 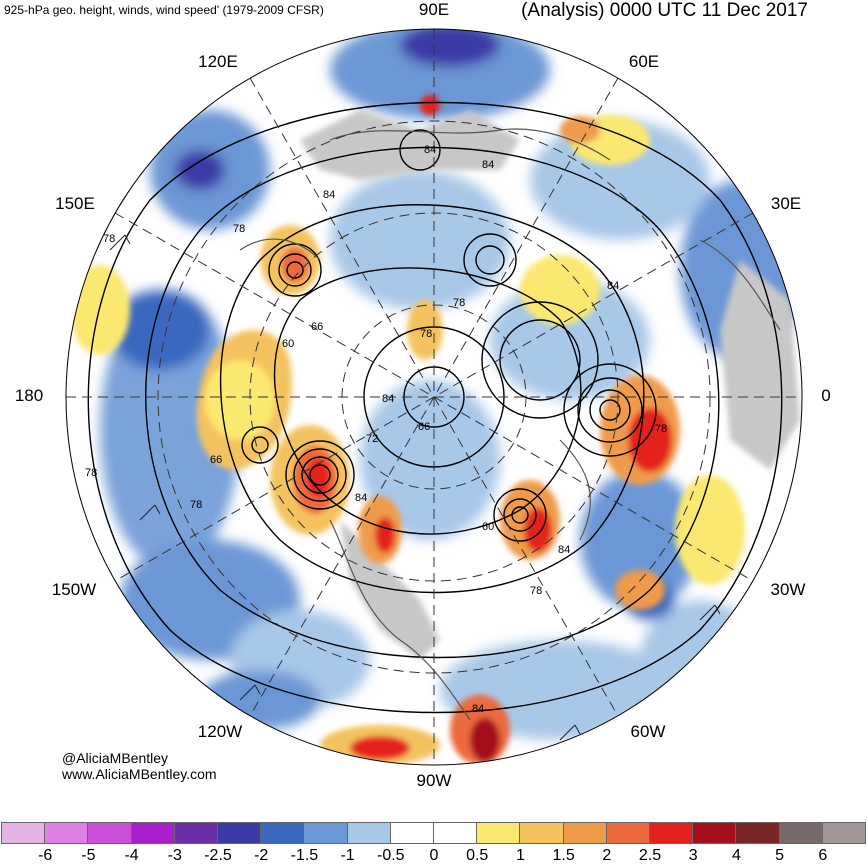 I want to click on lon-label-150e: 150E, so click(x=75, y=203).